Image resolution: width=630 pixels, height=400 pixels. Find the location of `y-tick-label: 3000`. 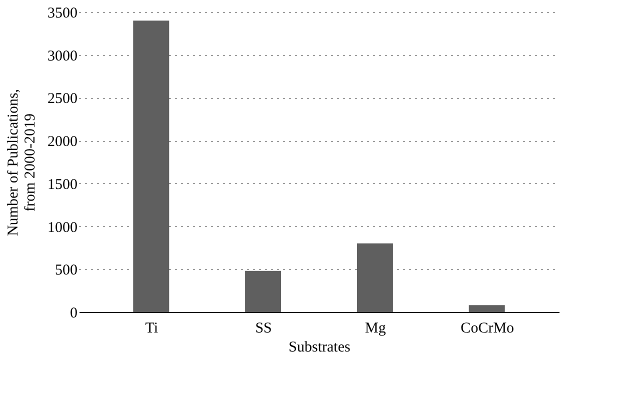

y-tick-label: 3000 is located at coordinates (63, 56).